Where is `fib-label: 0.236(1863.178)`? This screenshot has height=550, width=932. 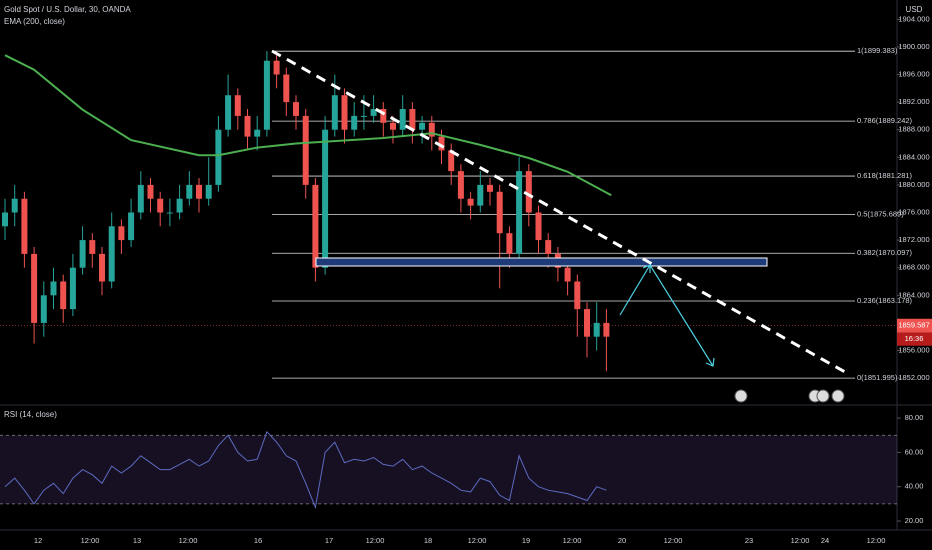 fib-label: 0.236(1863.178) is located at coordinates (885, 300).